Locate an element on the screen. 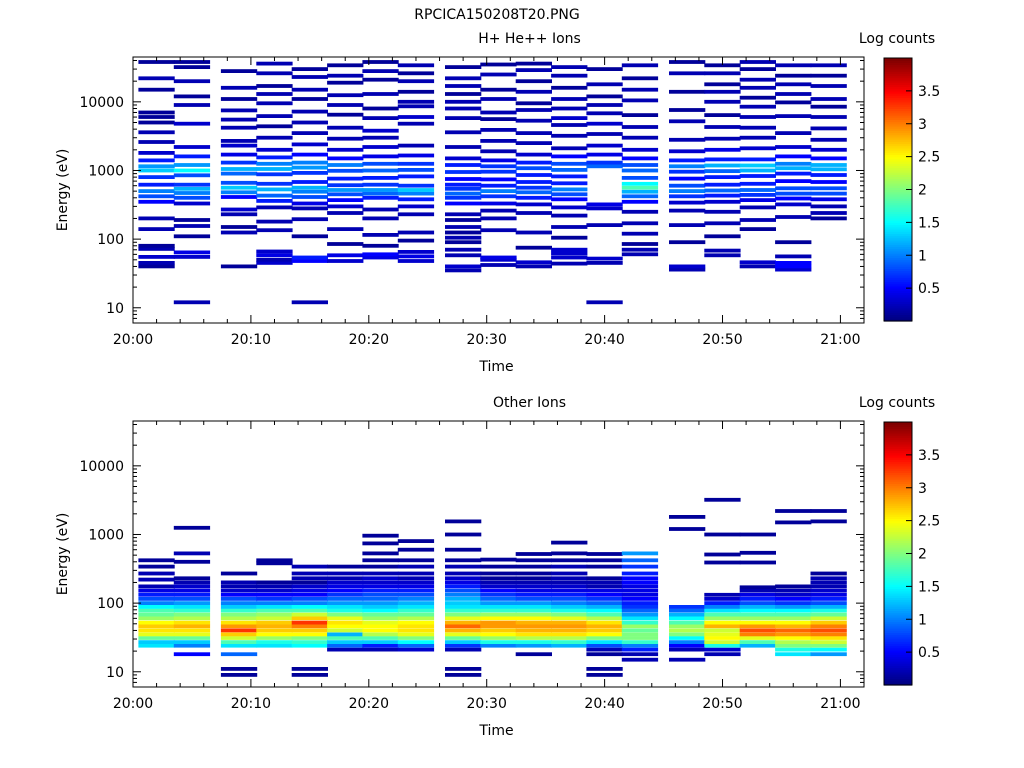 Image resolution: width=1024 pixels, height=768 pixels. x-tick-label: 20:40 is located at coordinates (604, 340).